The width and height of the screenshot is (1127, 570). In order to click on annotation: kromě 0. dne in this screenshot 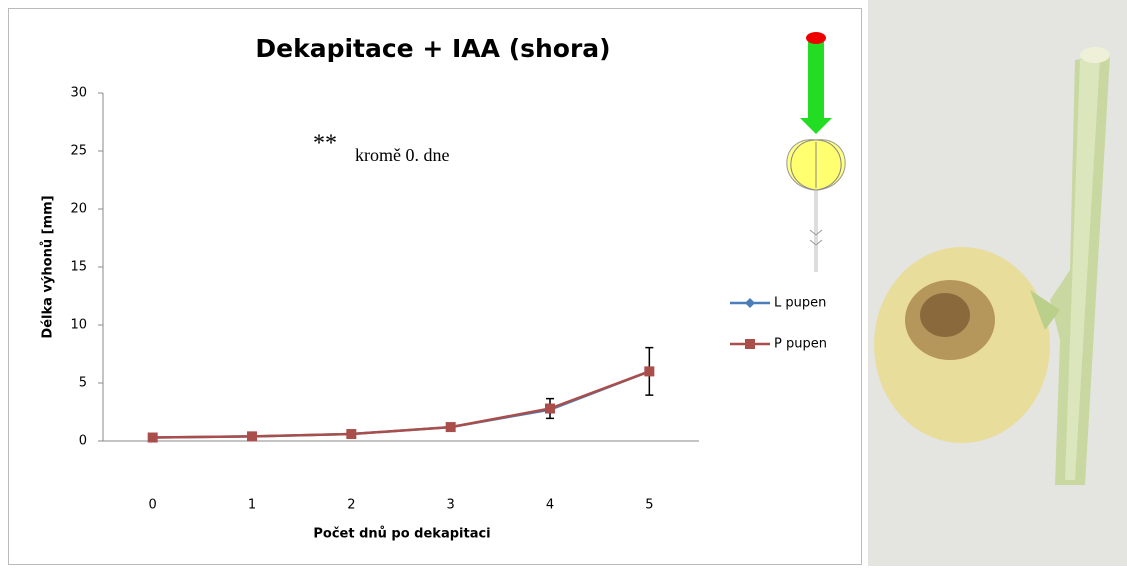, I will do `click(402, 155)`.